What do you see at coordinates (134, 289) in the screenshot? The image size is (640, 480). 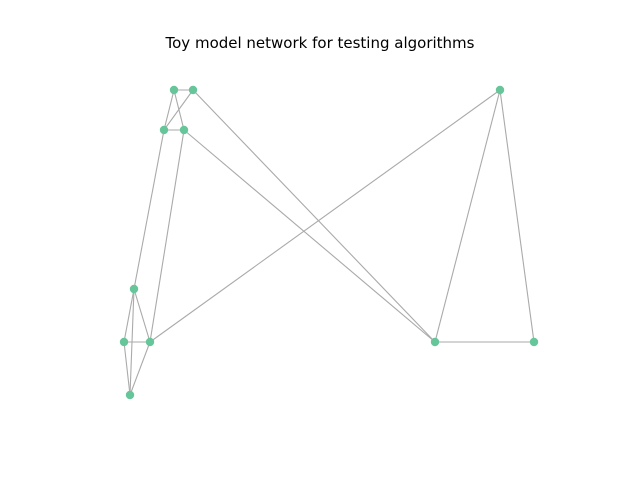 I see `node-n5` at bounding box center [134, 289].